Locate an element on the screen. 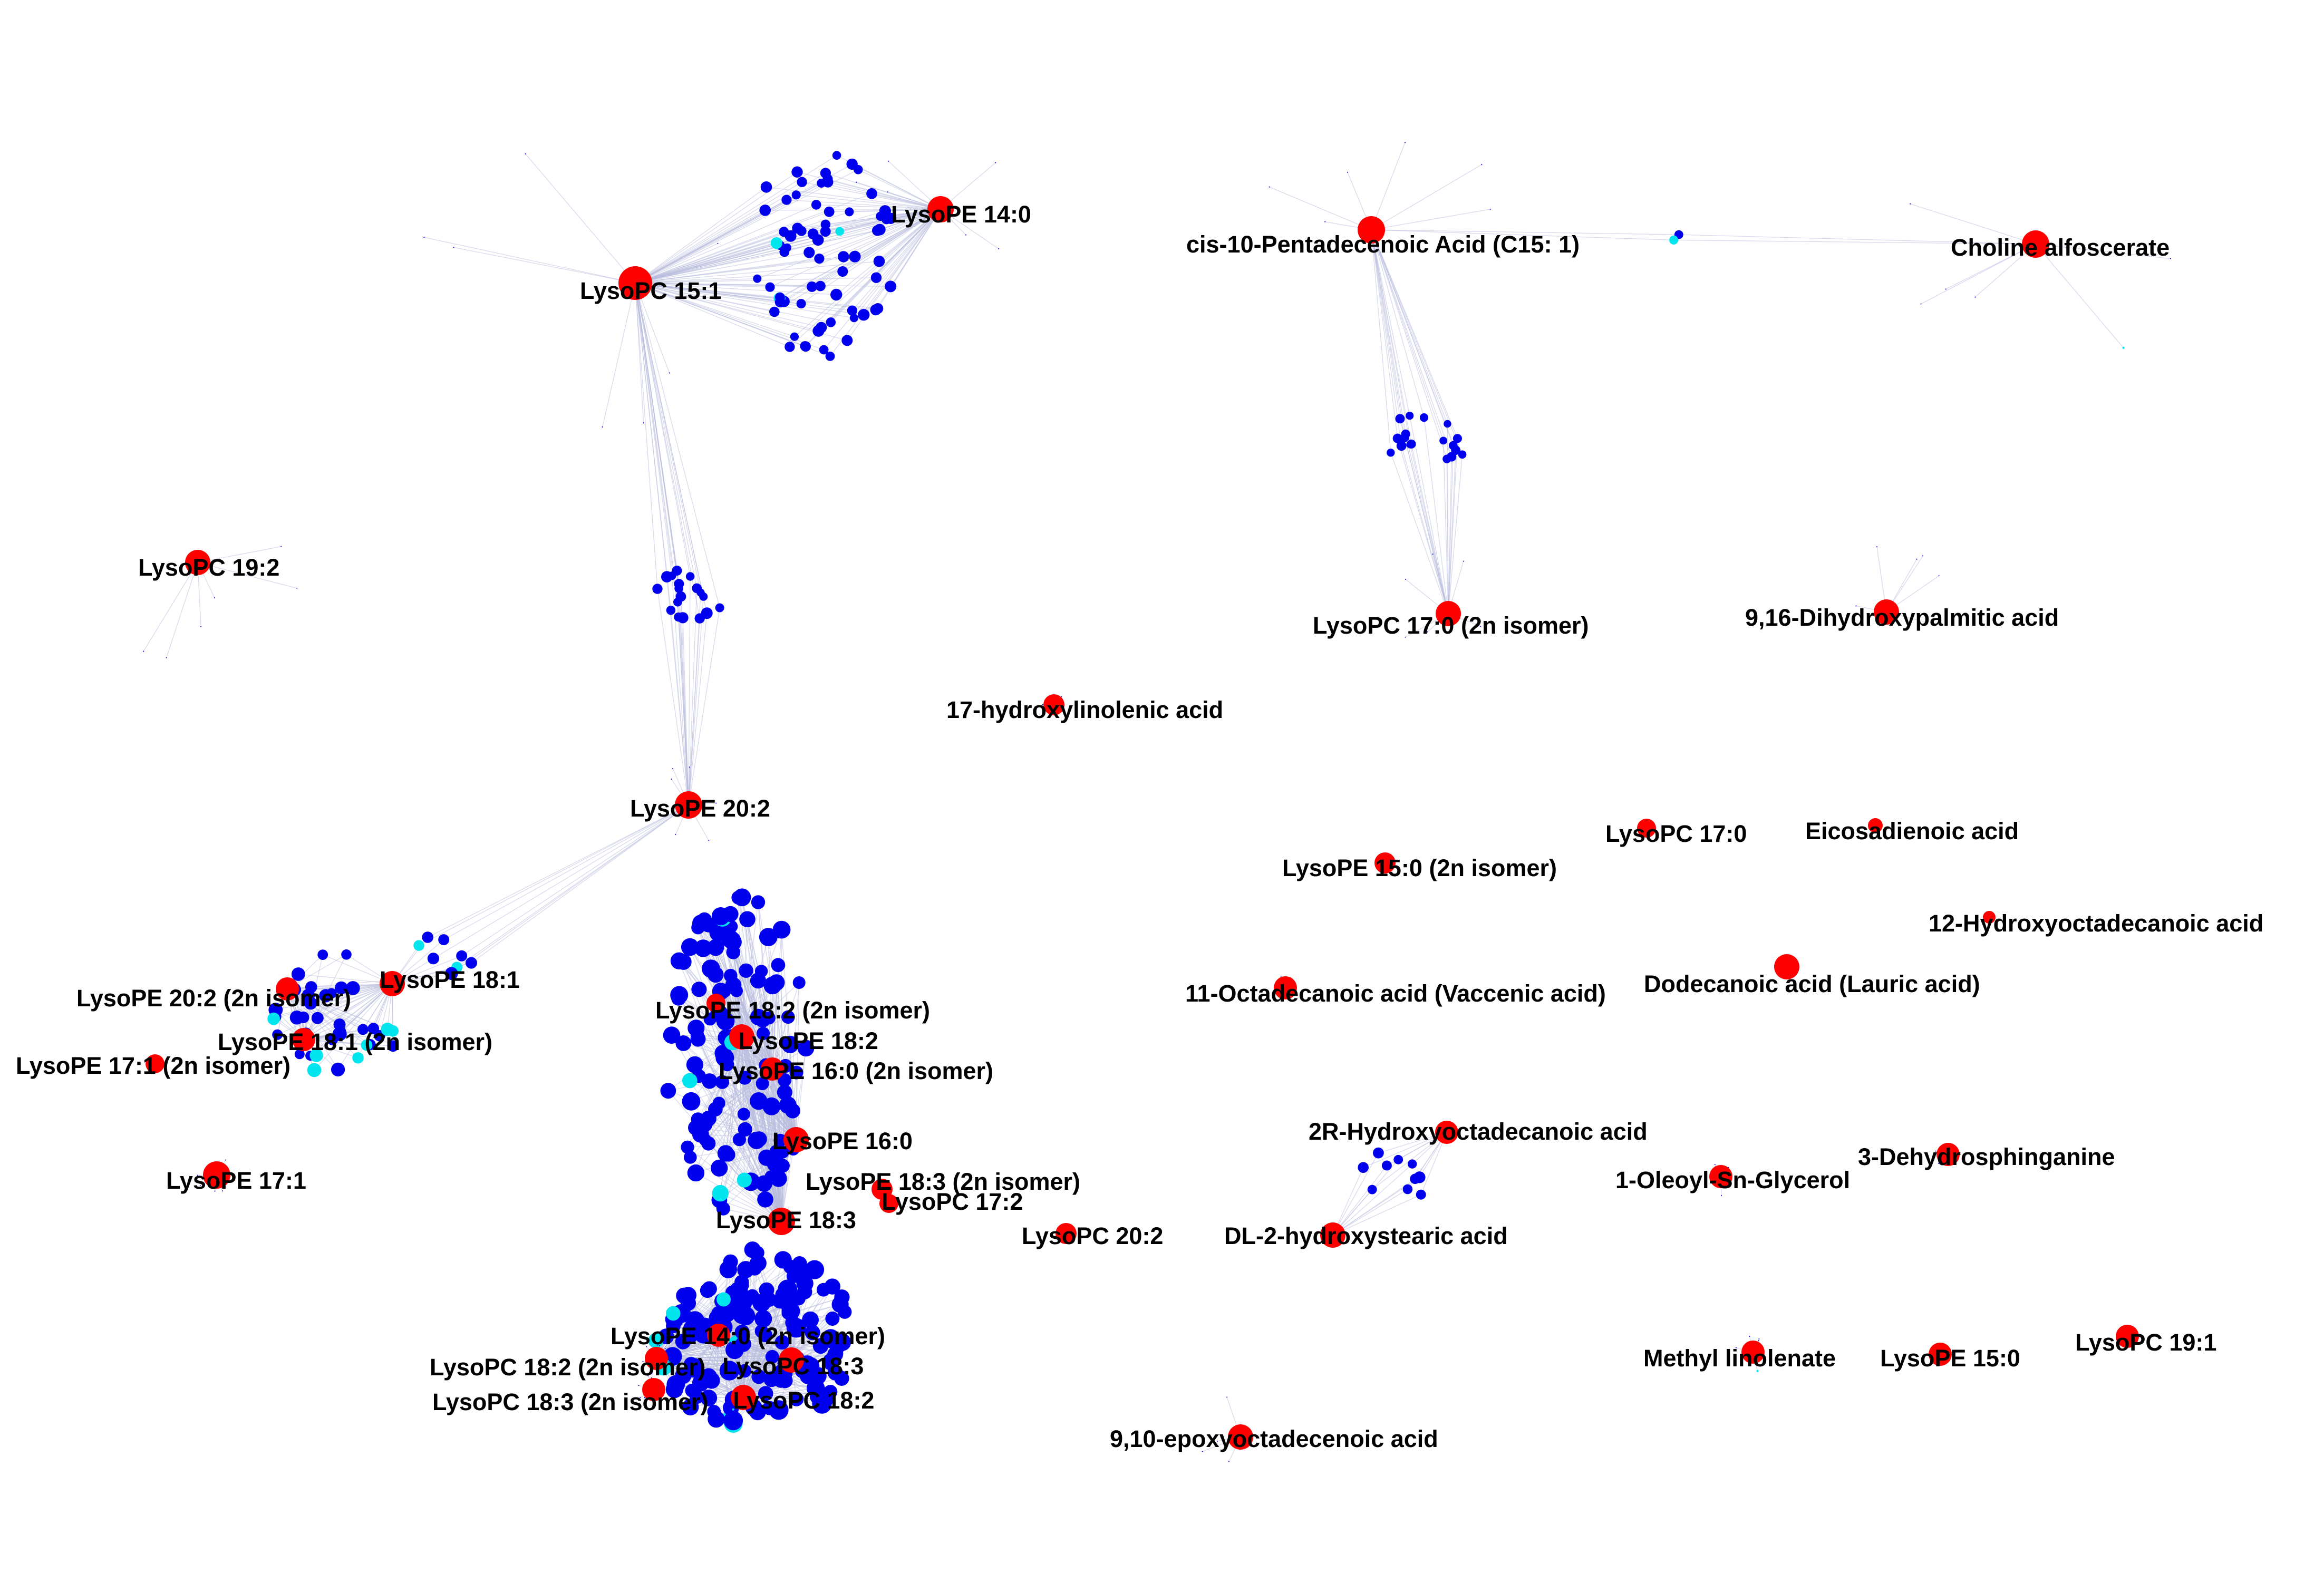 This screenshot has width=2324, height=1573. hub-node-lysopc-17-0-2n-isomer is located at coordinates (1448, 614).